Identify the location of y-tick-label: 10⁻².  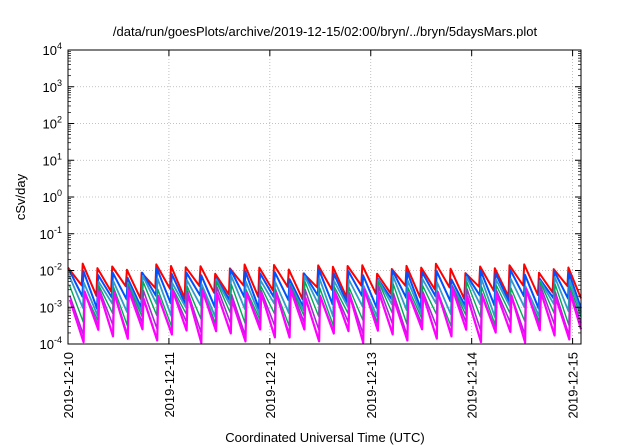
(51, 270).